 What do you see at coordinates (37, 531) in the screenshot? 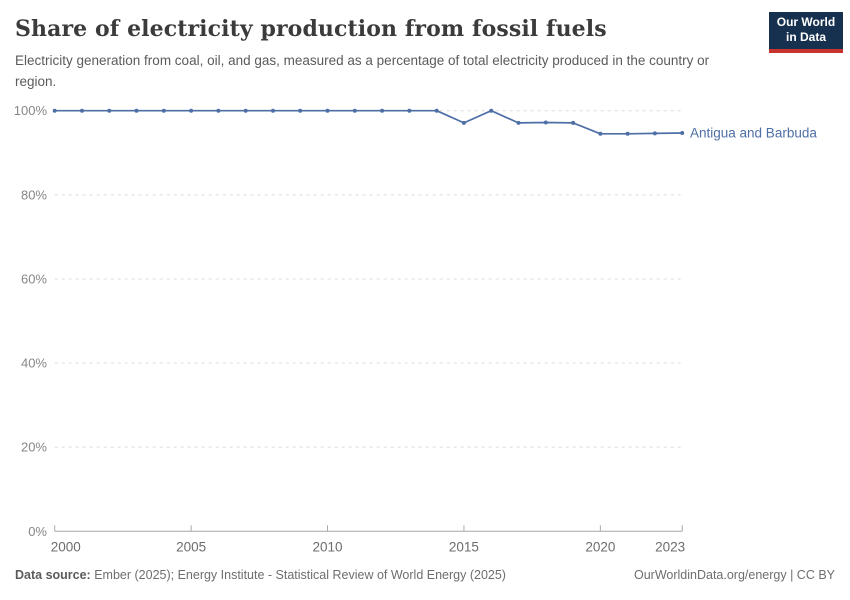
I see `y-axis-tick-label: 0%` at bounding box center [37, 531].